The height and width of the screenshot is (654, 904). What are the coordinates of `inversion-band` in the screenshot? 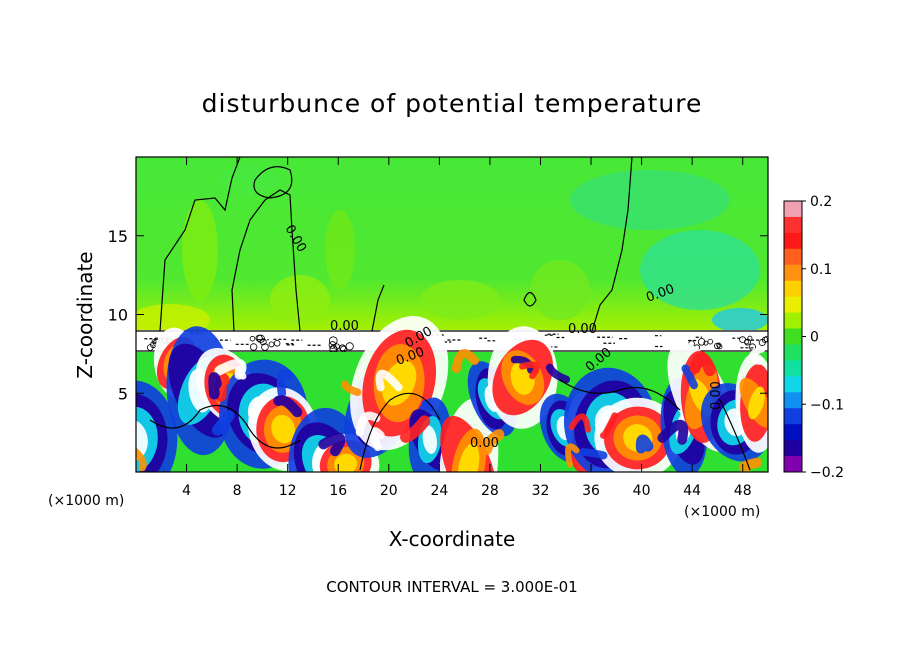 It's located at (452, 341).